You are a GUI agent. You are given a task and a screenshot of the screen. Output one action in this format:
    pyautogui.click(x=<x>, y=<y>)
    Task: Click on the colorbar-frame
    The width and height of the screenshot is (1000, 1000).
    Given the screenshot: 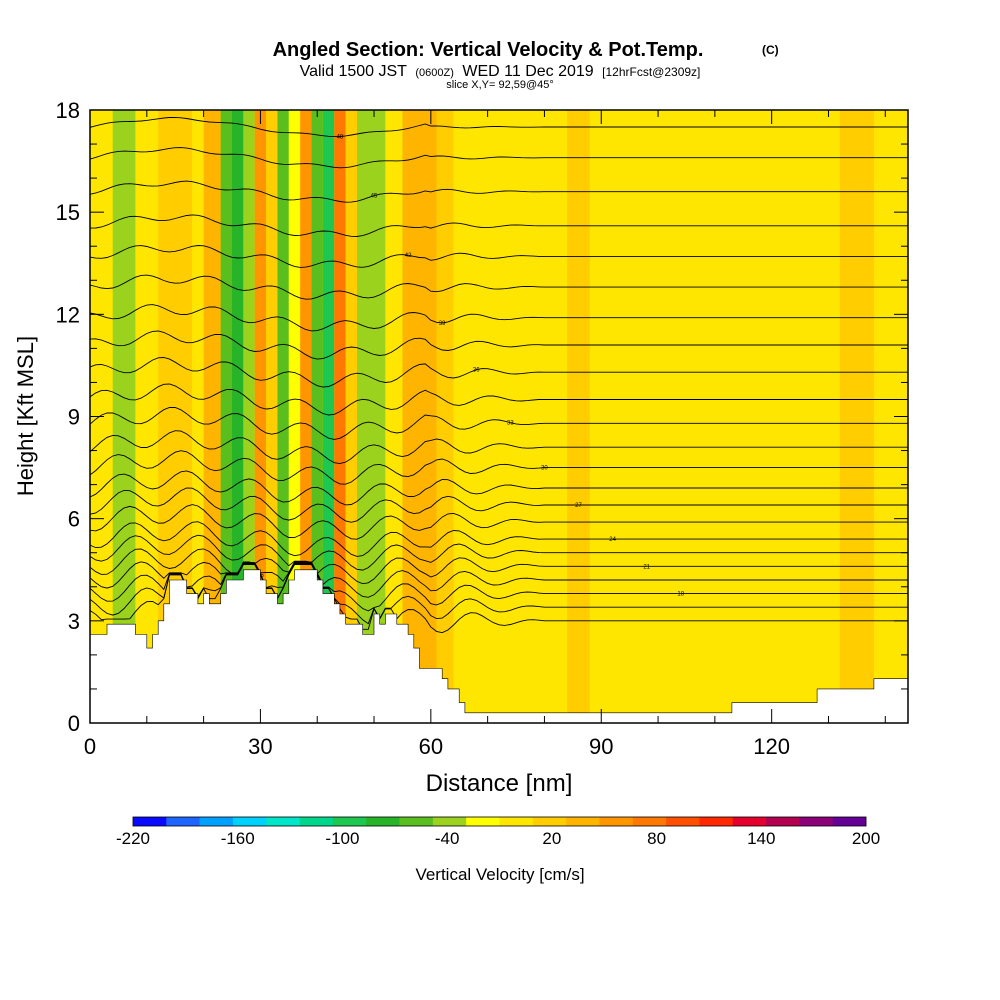 What is the action you would take?
    pyautogui.click(x=499, y=821)
    